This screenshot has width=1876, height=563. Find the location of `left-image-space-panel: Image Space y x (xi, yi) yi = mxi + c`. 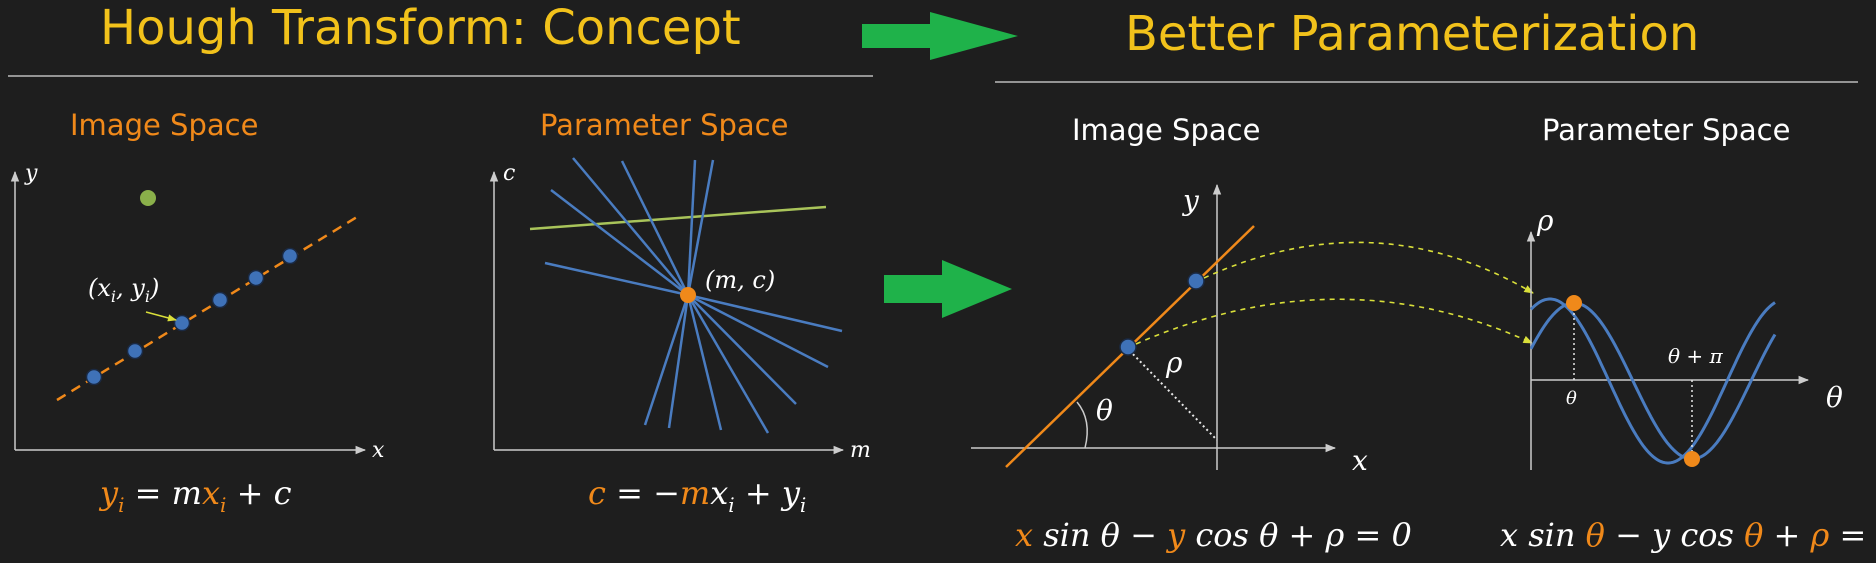

left-image-space-panel: Image Space y x (xi, yi) yi = mxi + c is located at coordinates (197, 312).